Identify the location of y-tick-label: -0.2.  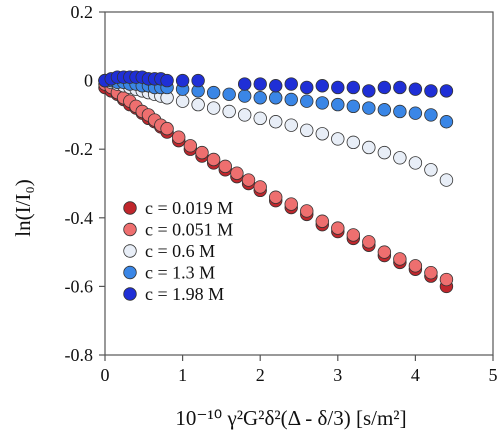
(79, 149).